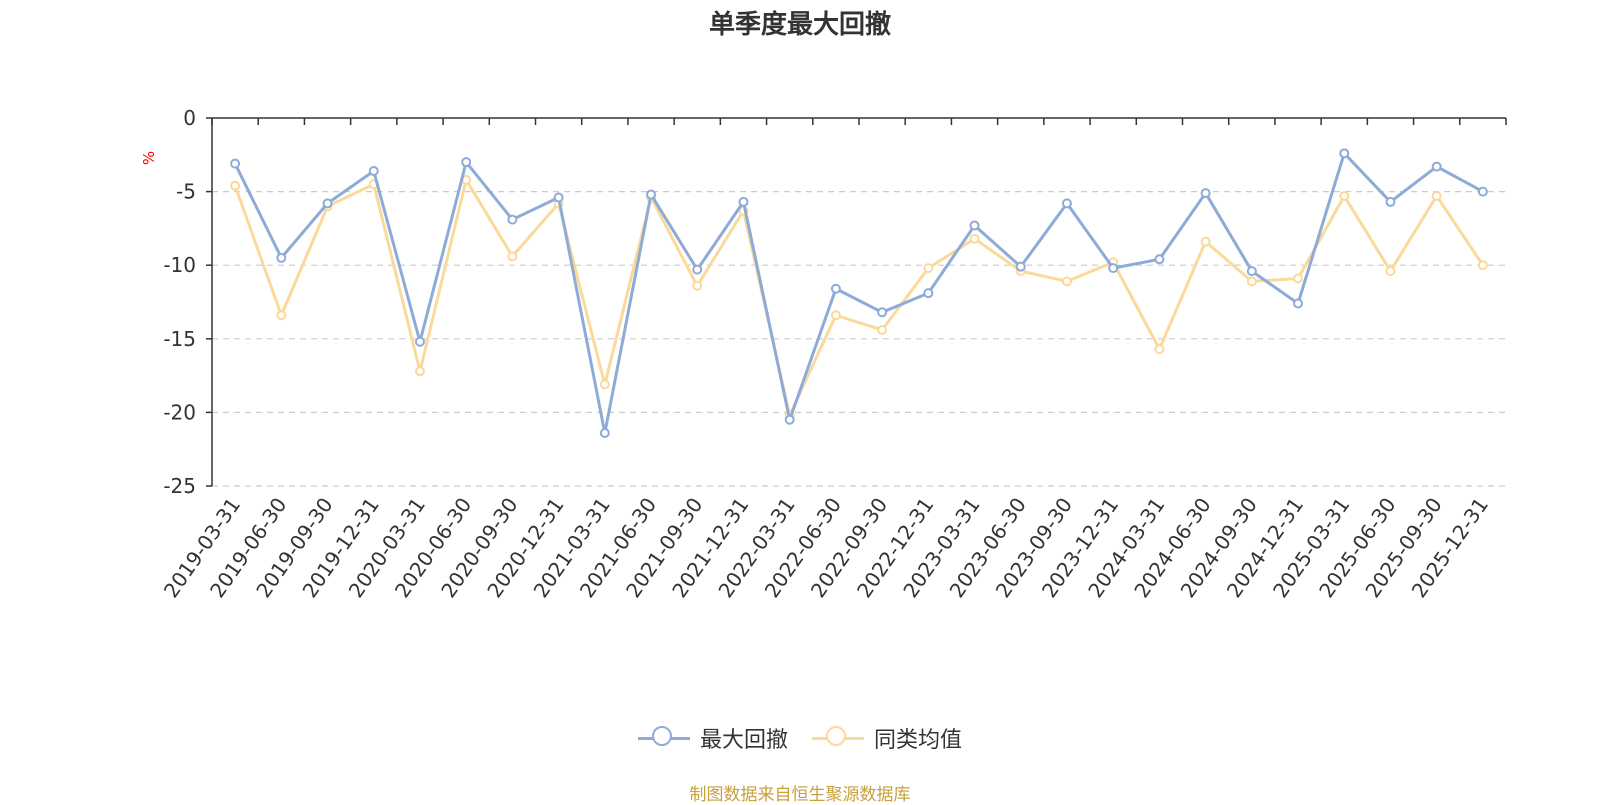  I want to click on y-tick-label: -5, so click(186, 192).